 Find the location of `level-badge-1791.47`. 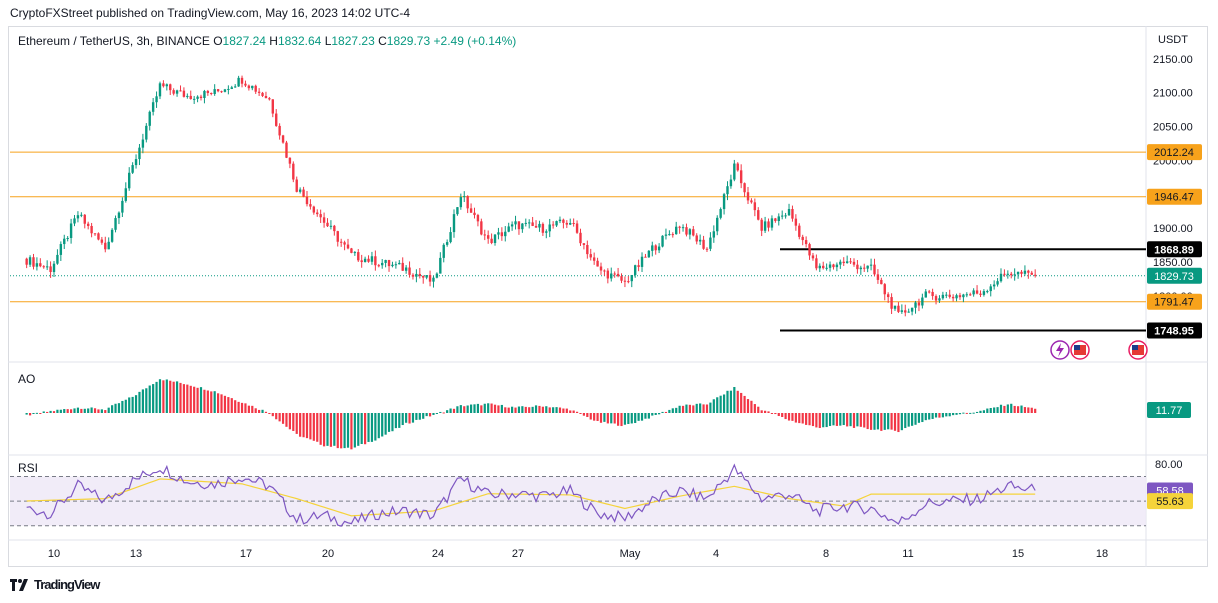

level-badge-1791.47 is located at coordinates (1174, 301).